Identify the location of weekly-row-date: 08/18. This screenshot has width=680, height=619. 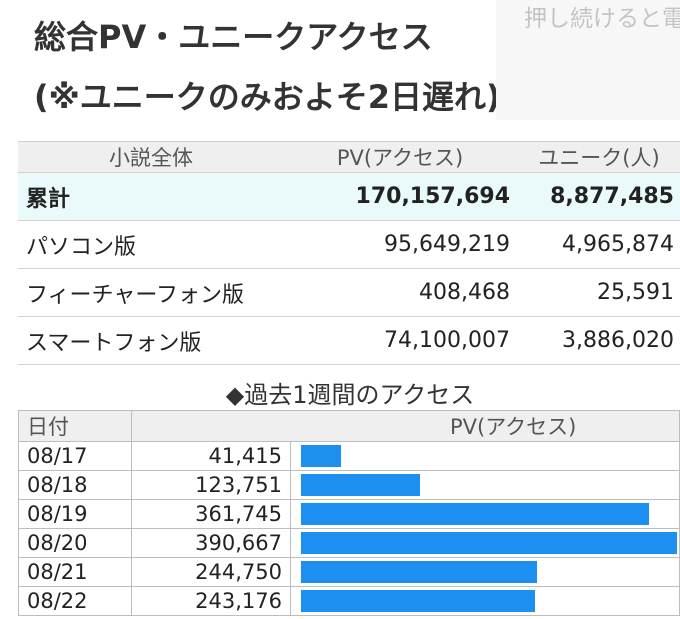
(75, 485).